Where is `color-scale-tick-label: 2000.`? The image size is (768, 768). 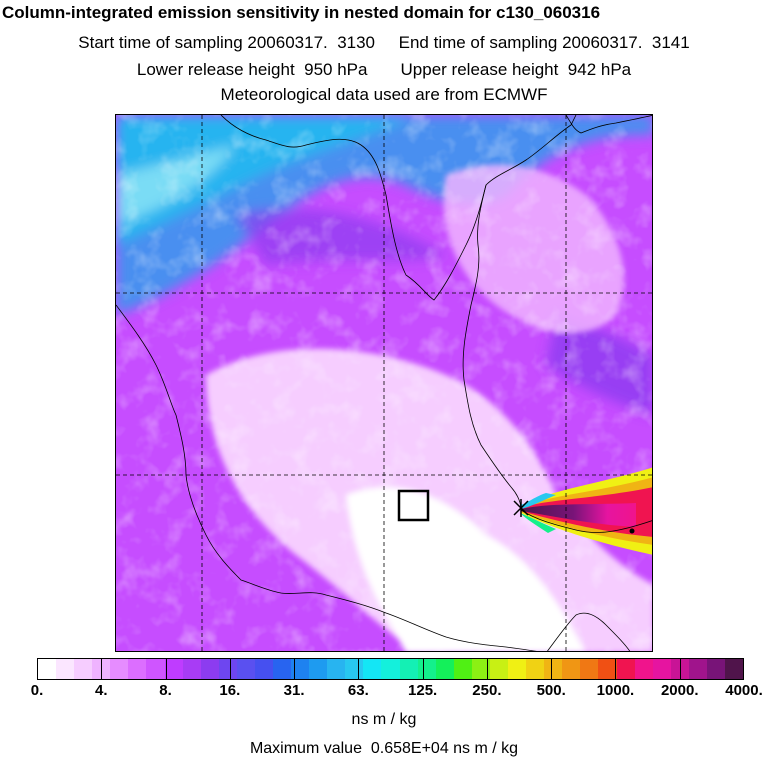
color-scale-tick-label: 2000. is located at coordinates (679, 690).